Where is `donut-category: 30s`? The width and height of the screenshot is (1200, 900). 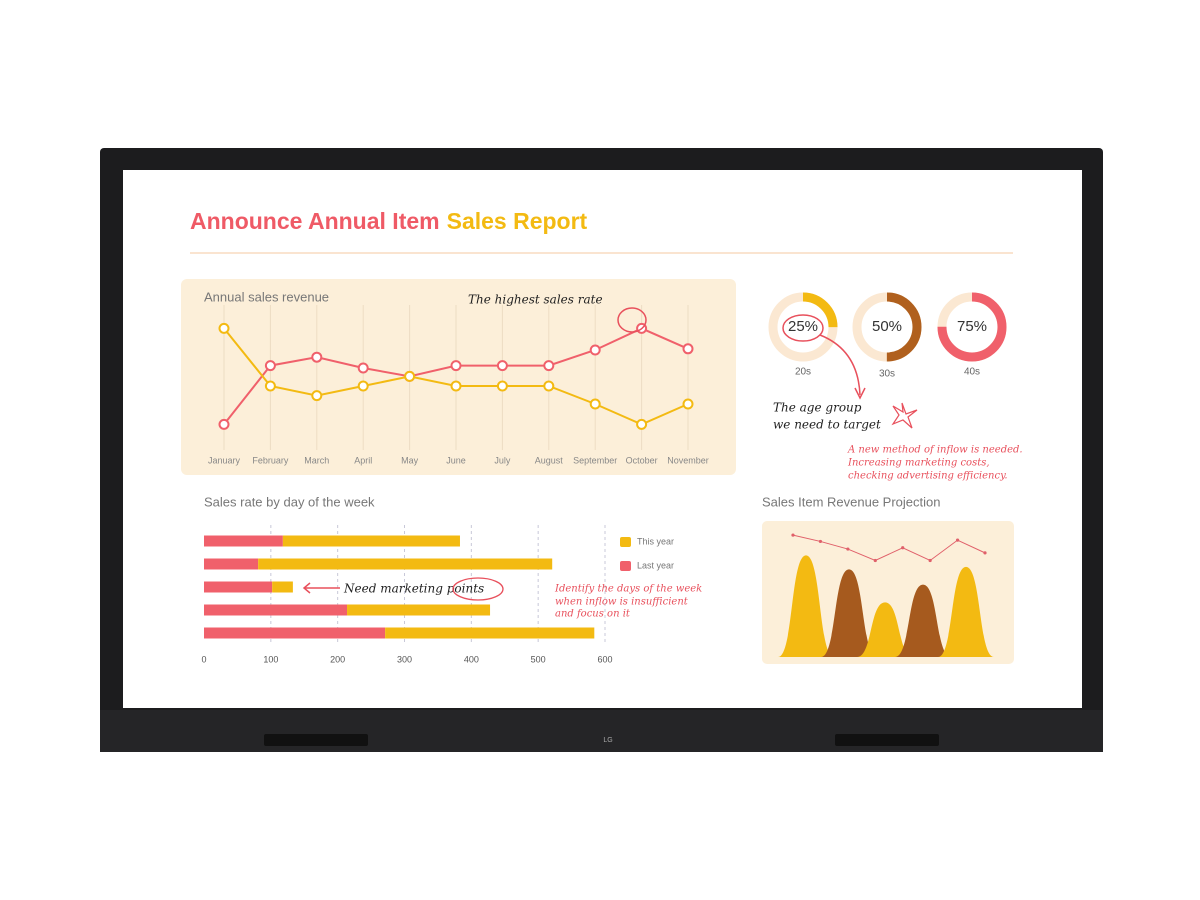
donut-category: 30s is located at coordinates (887, 374).